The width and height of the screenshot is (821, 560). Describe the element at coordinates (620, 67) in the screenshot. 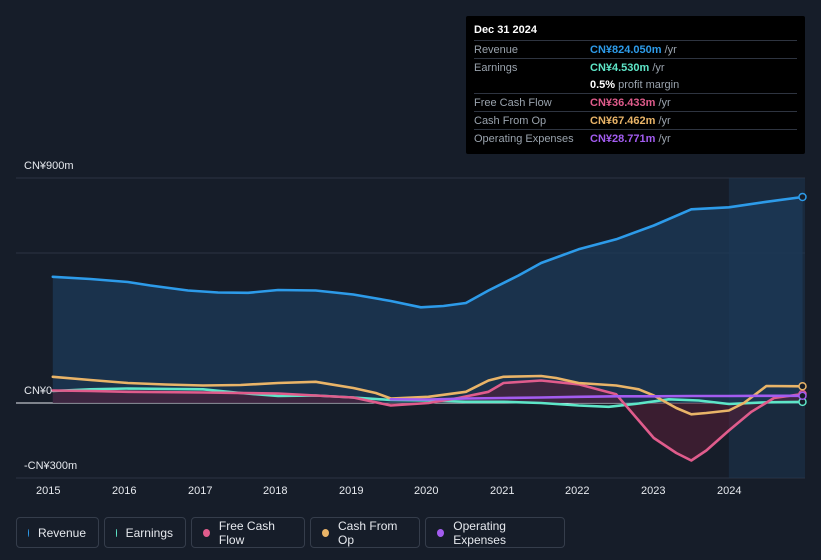

I see `tooltip-value: CN¥4.530m` at that location.